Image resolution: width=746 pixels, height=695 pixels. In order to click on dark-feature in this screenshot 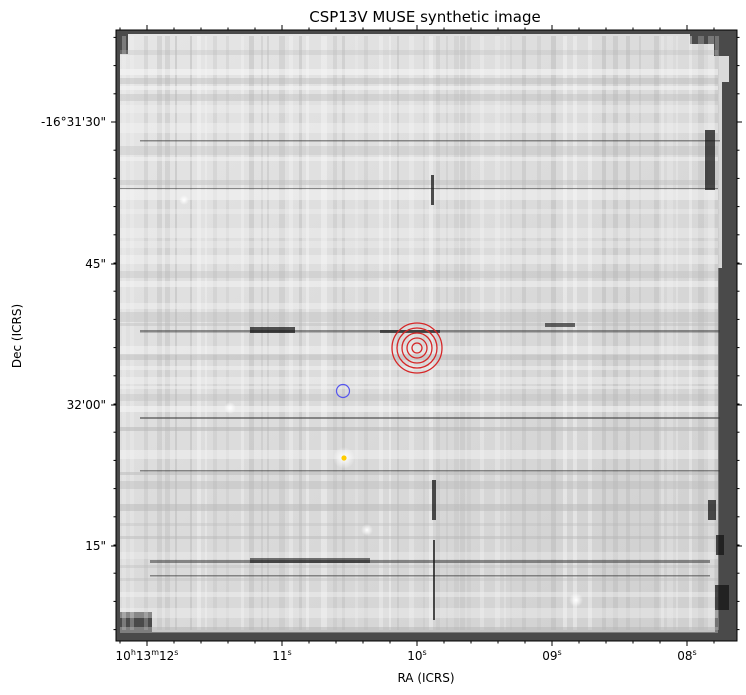, I will do `click(410, 331)`.